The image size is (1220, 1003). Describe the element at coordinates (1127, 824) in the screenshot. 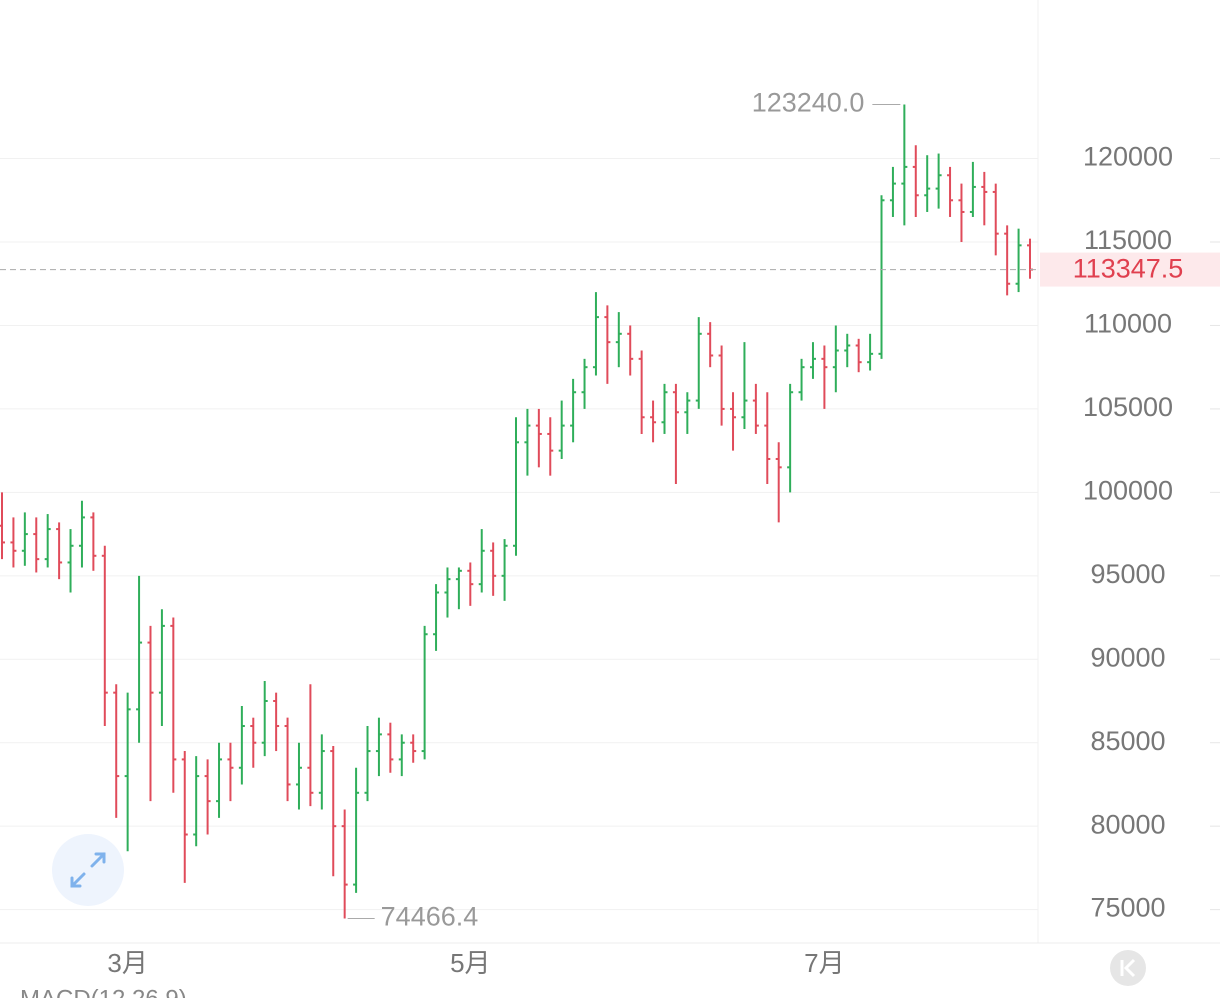

I see `y-tick-label: 80000` at that location.